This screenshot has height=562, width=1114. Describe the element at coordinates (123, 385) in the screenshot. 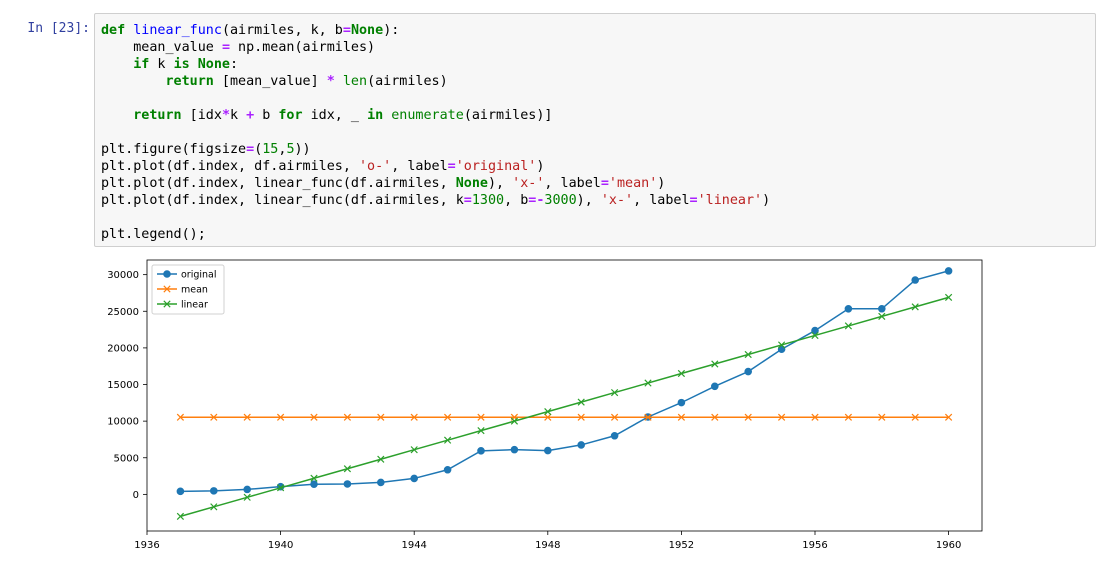

I see `y-tick-label: 15000` at that location.